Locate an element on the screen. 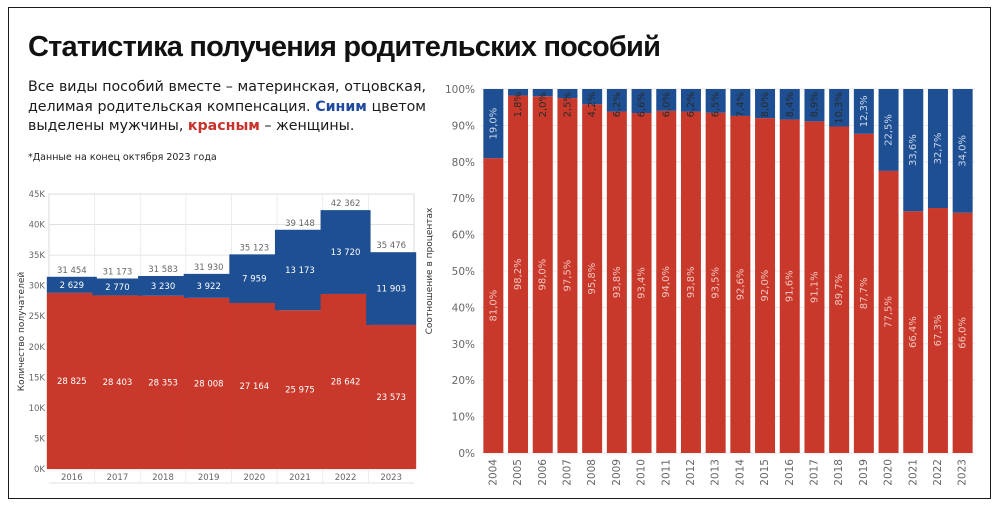 This screenshot has height=507, width=1000. bar-women-2018 is located at coordinates (163, 382).